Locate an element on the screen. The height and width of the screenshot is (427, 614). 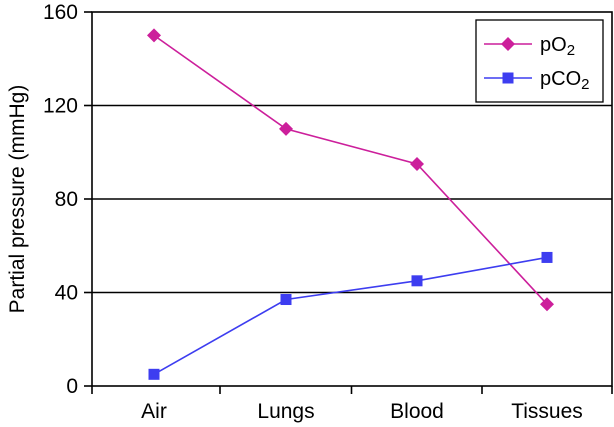
legend-label: pO2 is located at coordinates (557, 46).